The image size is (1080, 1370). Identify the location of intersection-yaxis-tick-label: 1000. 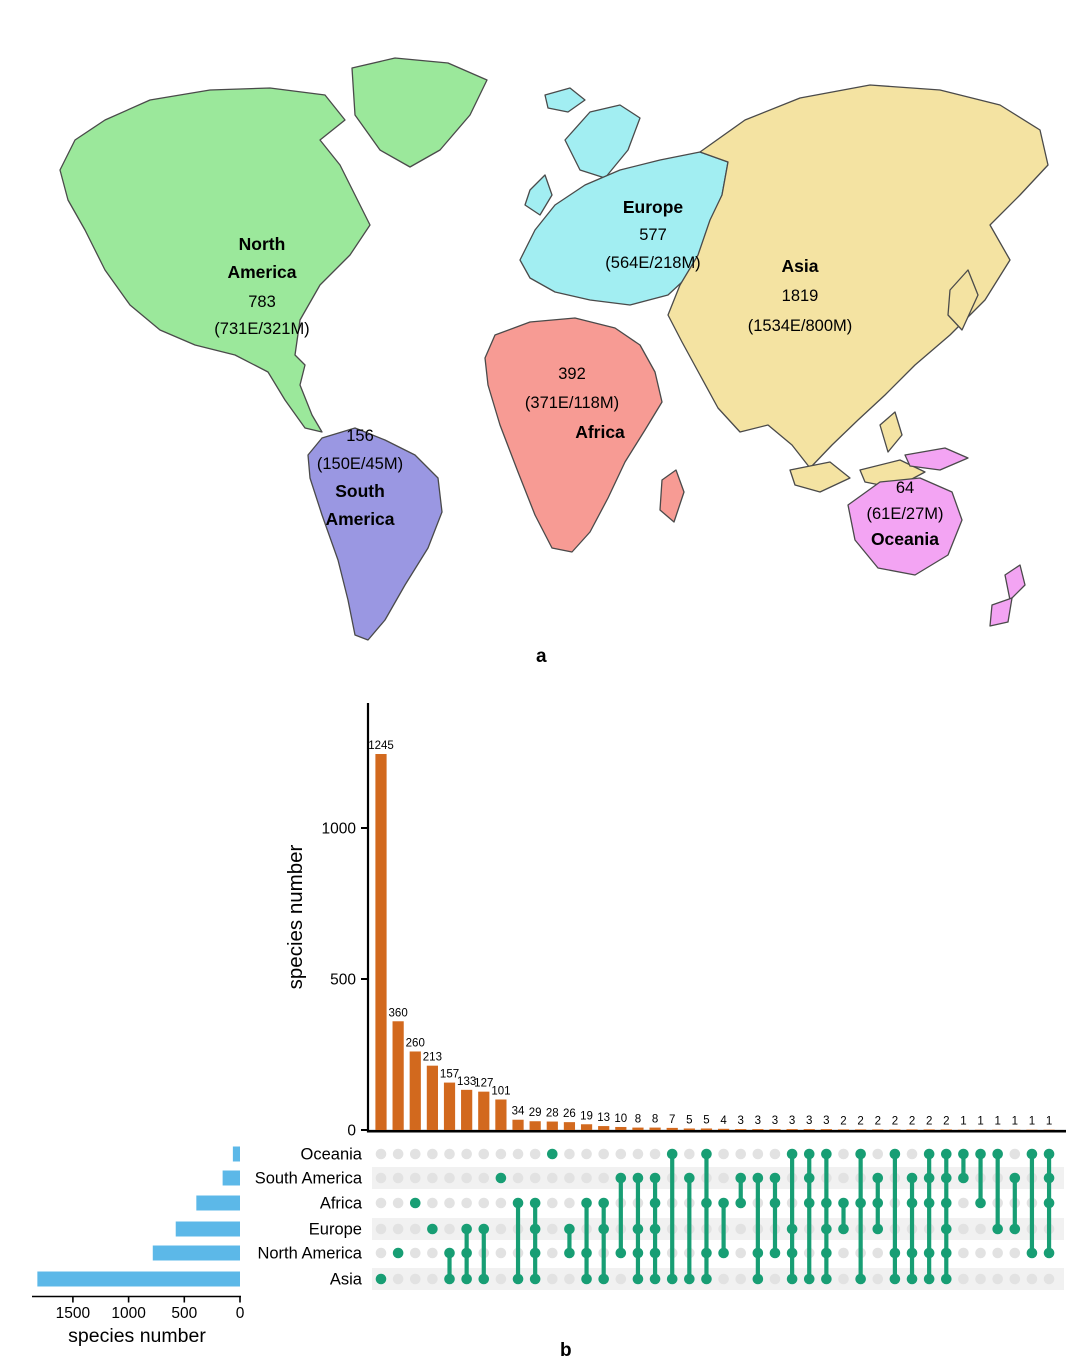
(339, 829).